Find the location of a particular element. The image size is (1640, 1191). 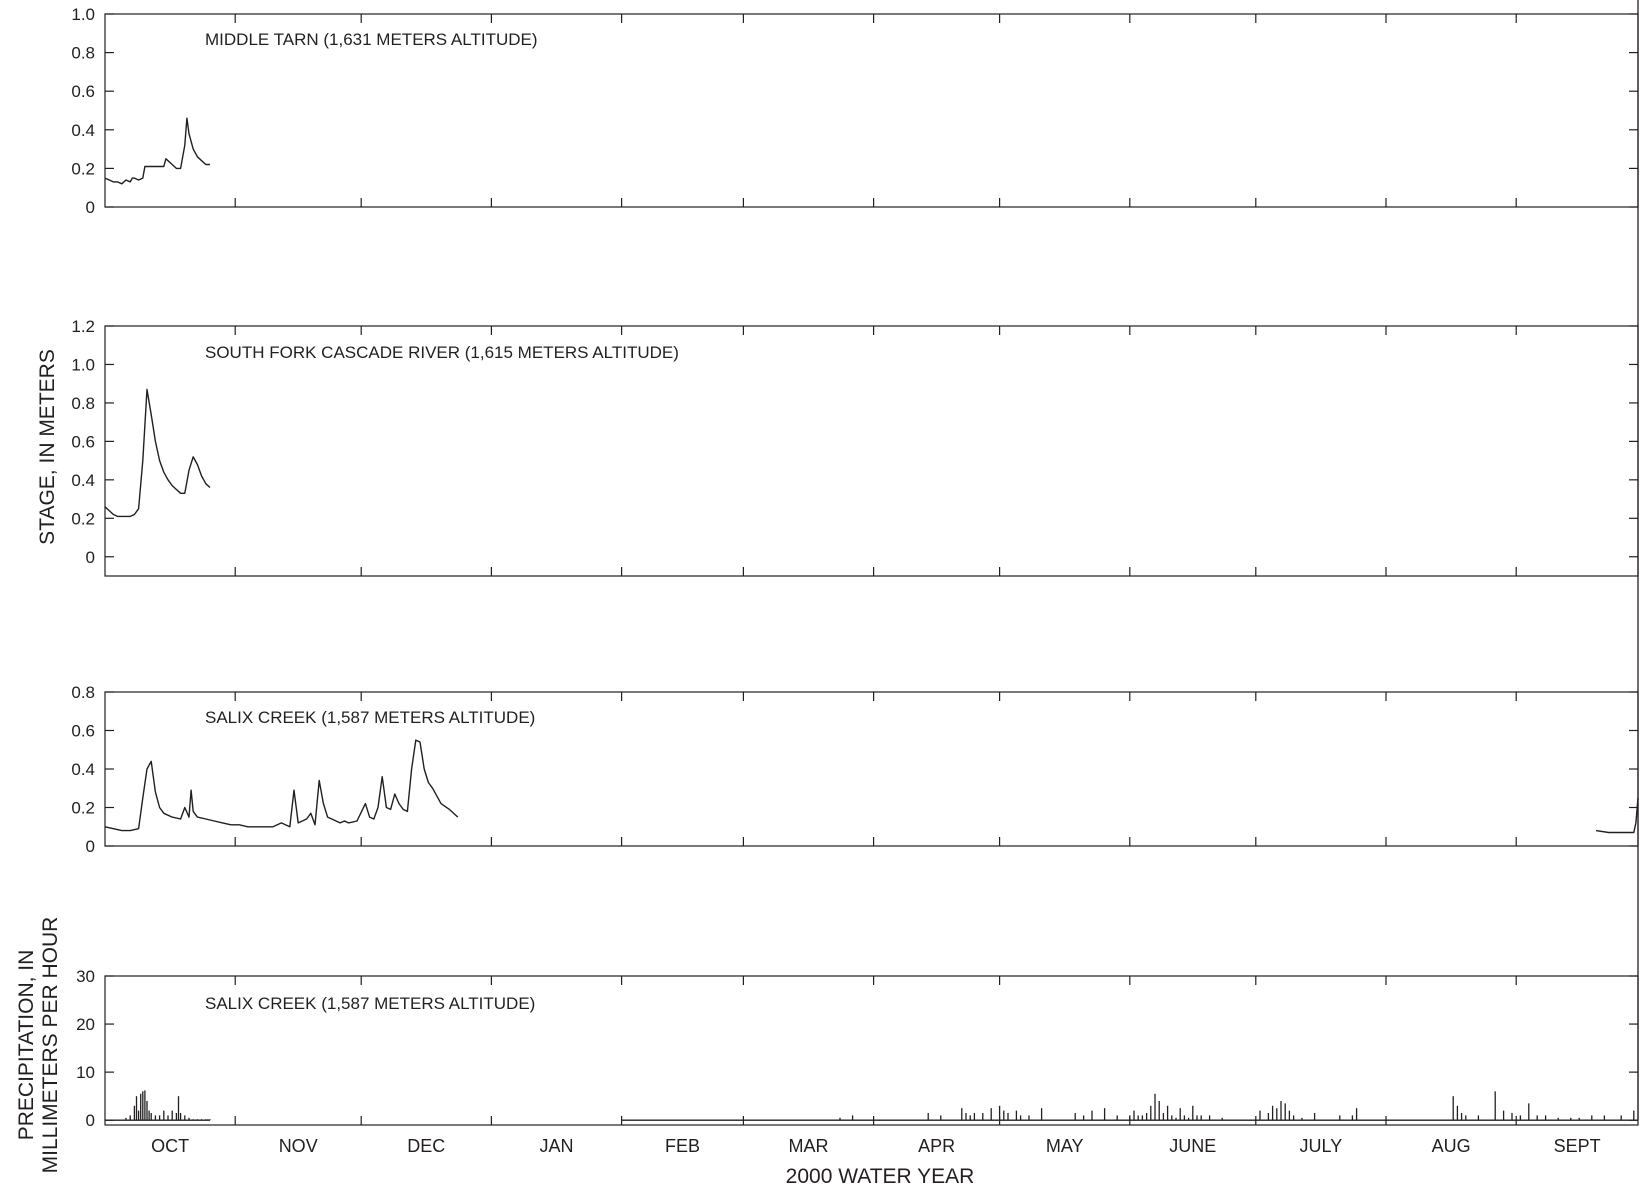

panel-title-salix-creek-stage: SALIX CREEK (1,587 METERS ALTITUDE) is located at coordinates (370, 717).